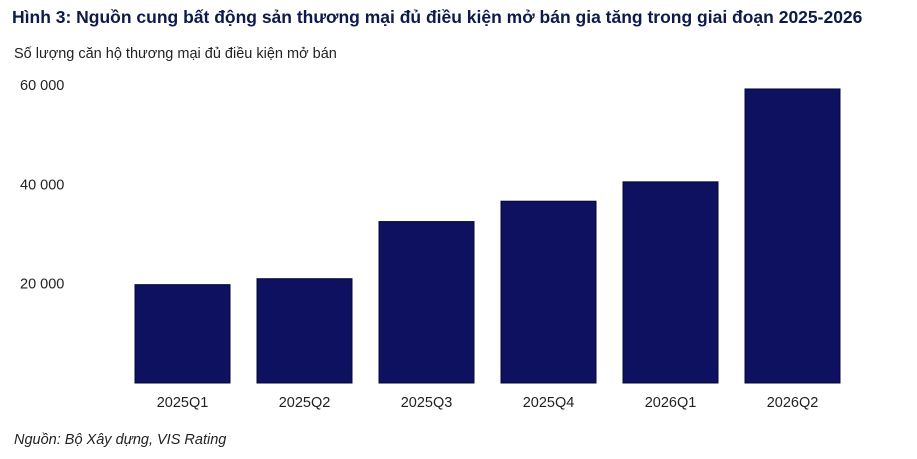 This screenshot has width=917, height=459. What do you see at coordinates (792, 236) in the screenshot?
I see `bar-2026Q2` at bounding box center [792, 236].